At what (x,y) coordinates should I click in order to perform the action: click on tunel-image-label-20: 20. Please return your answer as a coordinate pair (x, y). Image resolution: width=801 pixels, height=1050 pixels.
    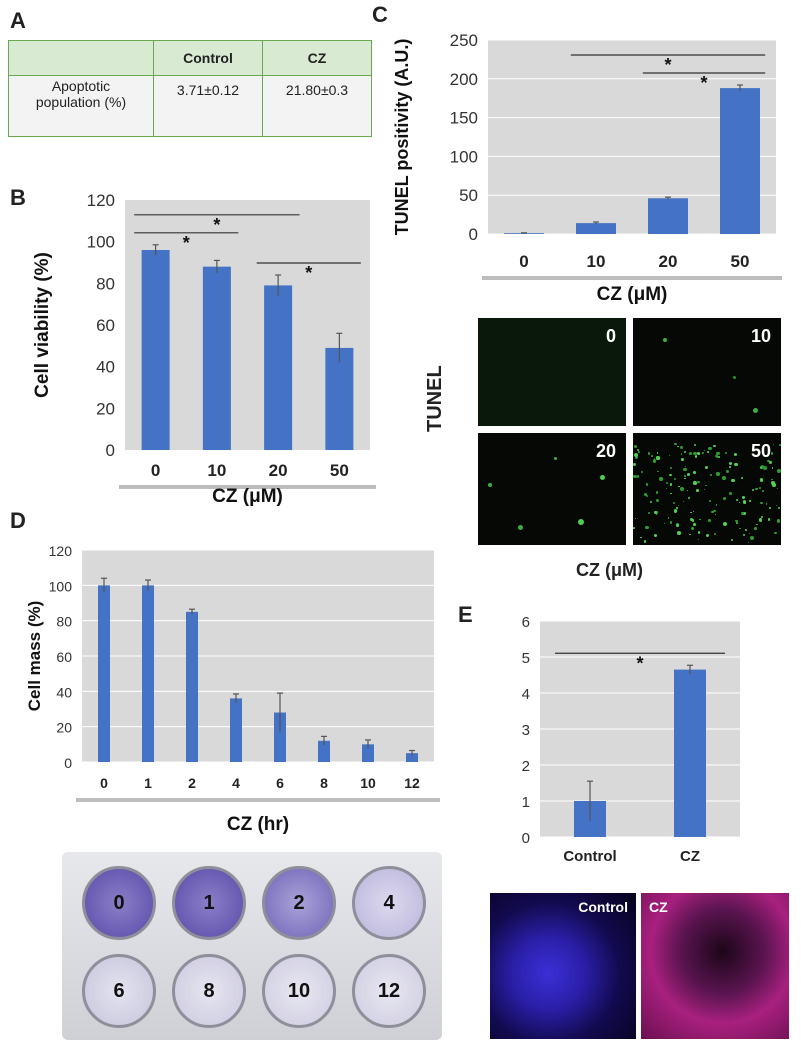
    Looking at the image, I should click on (605, 451).